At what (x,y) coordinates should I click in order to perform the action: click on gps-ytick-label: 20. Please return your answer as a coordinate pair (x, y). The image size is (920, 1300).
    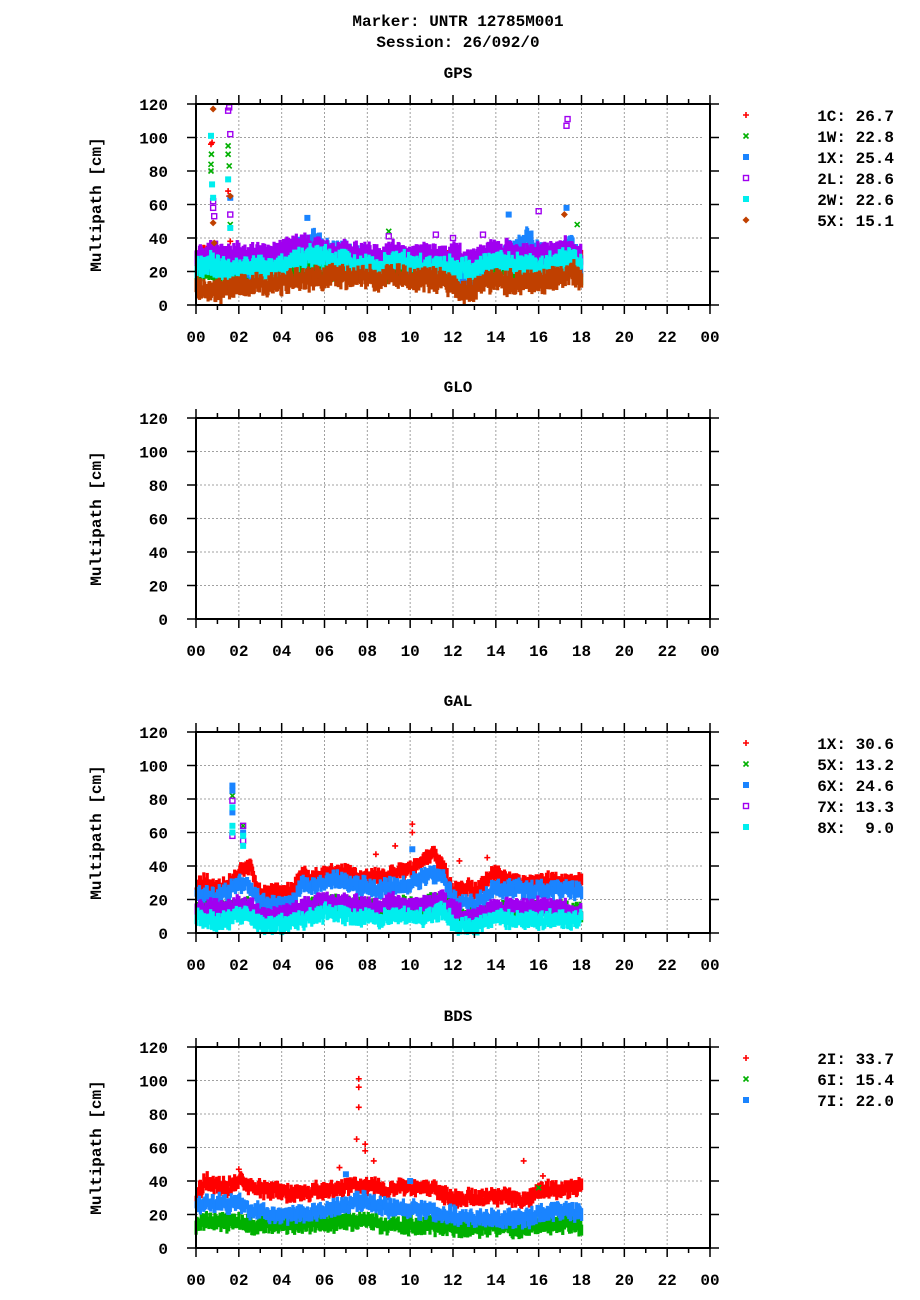
    Looking at the image, I should click on (158, 274).